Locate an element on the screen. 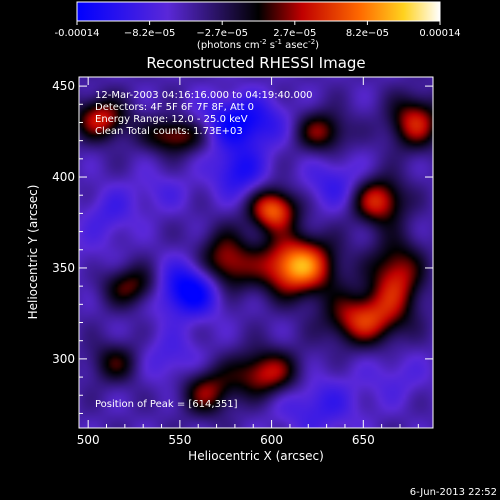 Image resolution: width=500 pixels, height=500 pixels. colorbar-tick-label: 0.00014 is located at coordinates (439, 33).